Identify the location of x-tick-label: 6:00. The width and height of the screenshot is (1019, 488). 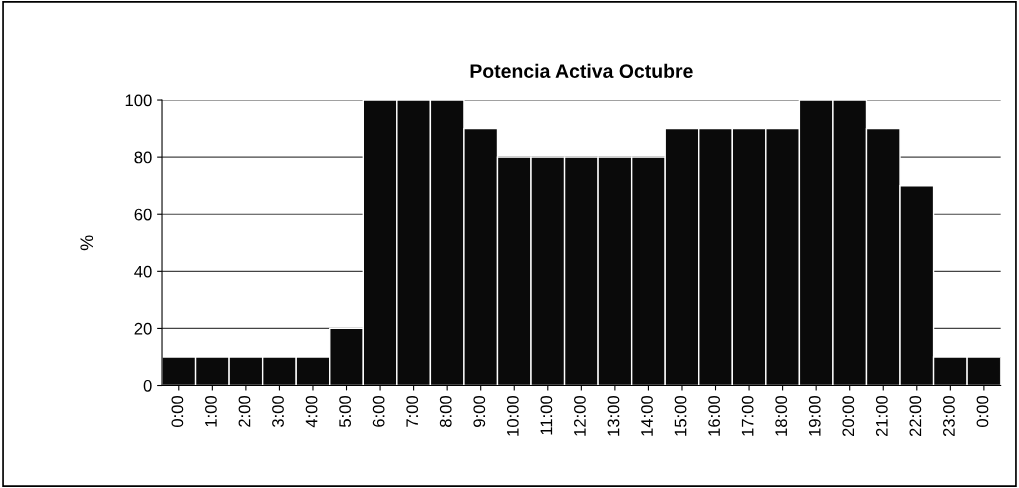
(378, 411).